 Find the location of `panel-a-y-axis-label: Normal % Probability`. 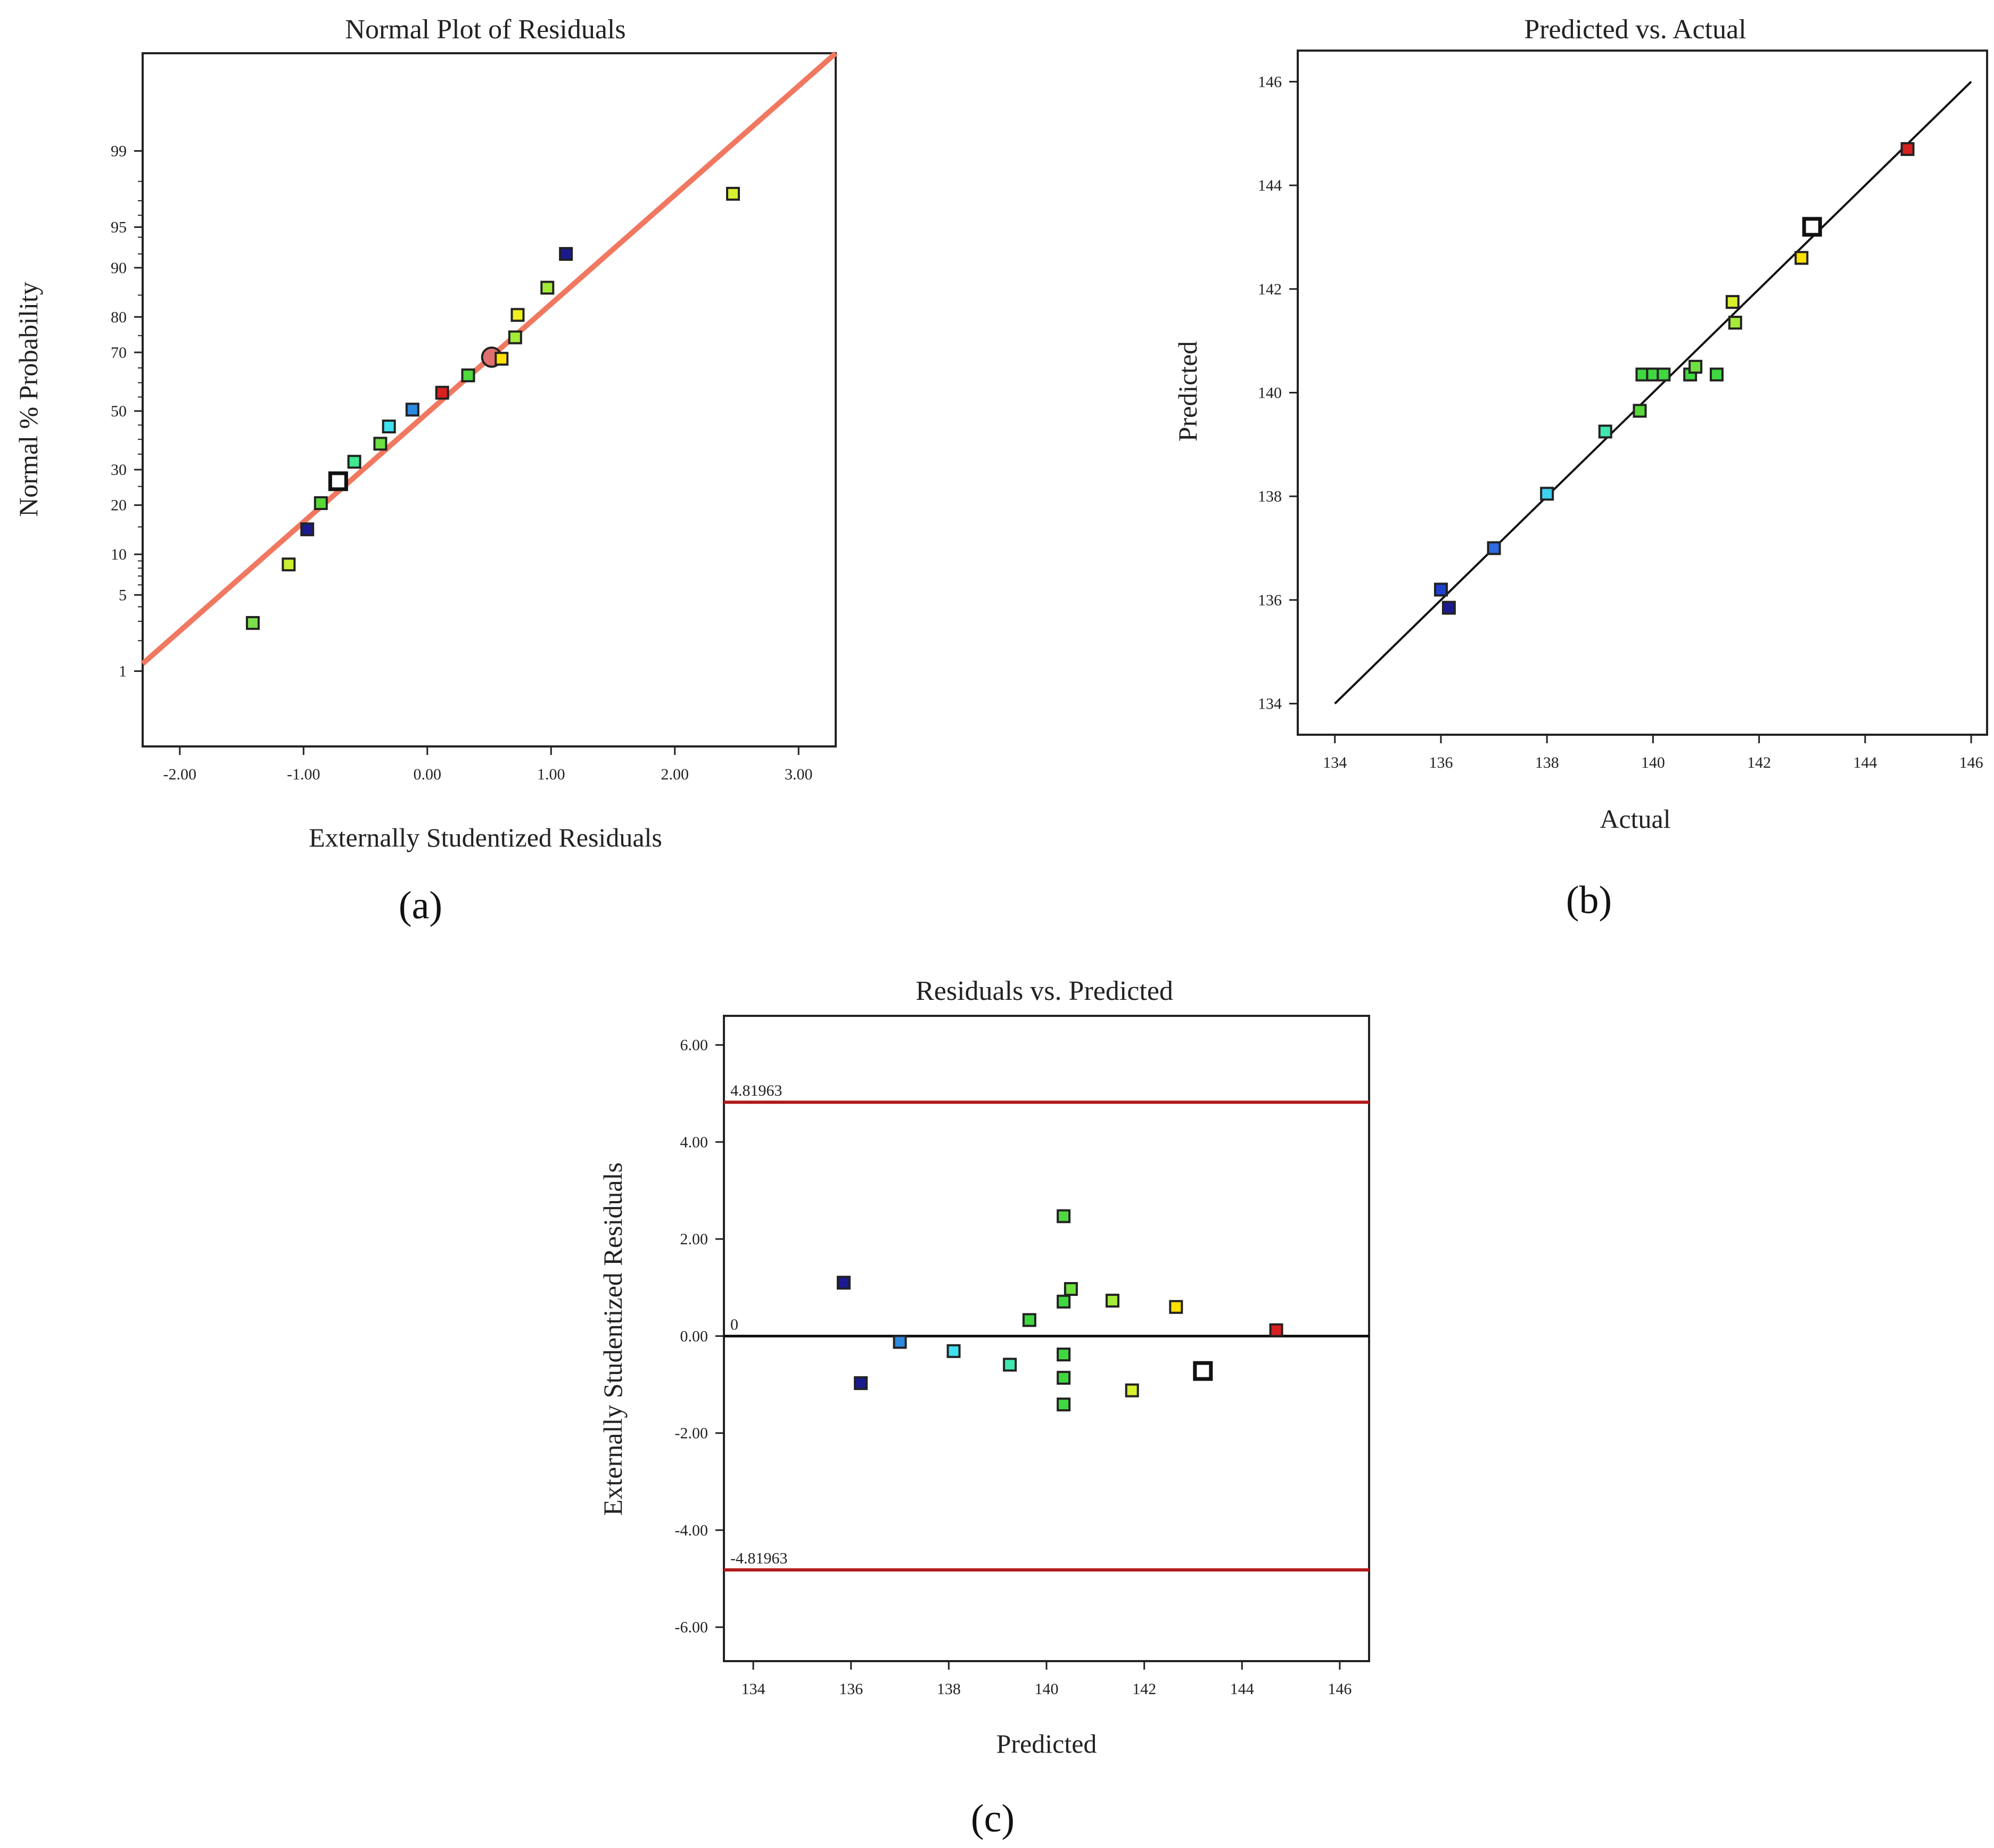

panel-a-y-axis-label: Normal % Probability is located at coordinates (28, 400).